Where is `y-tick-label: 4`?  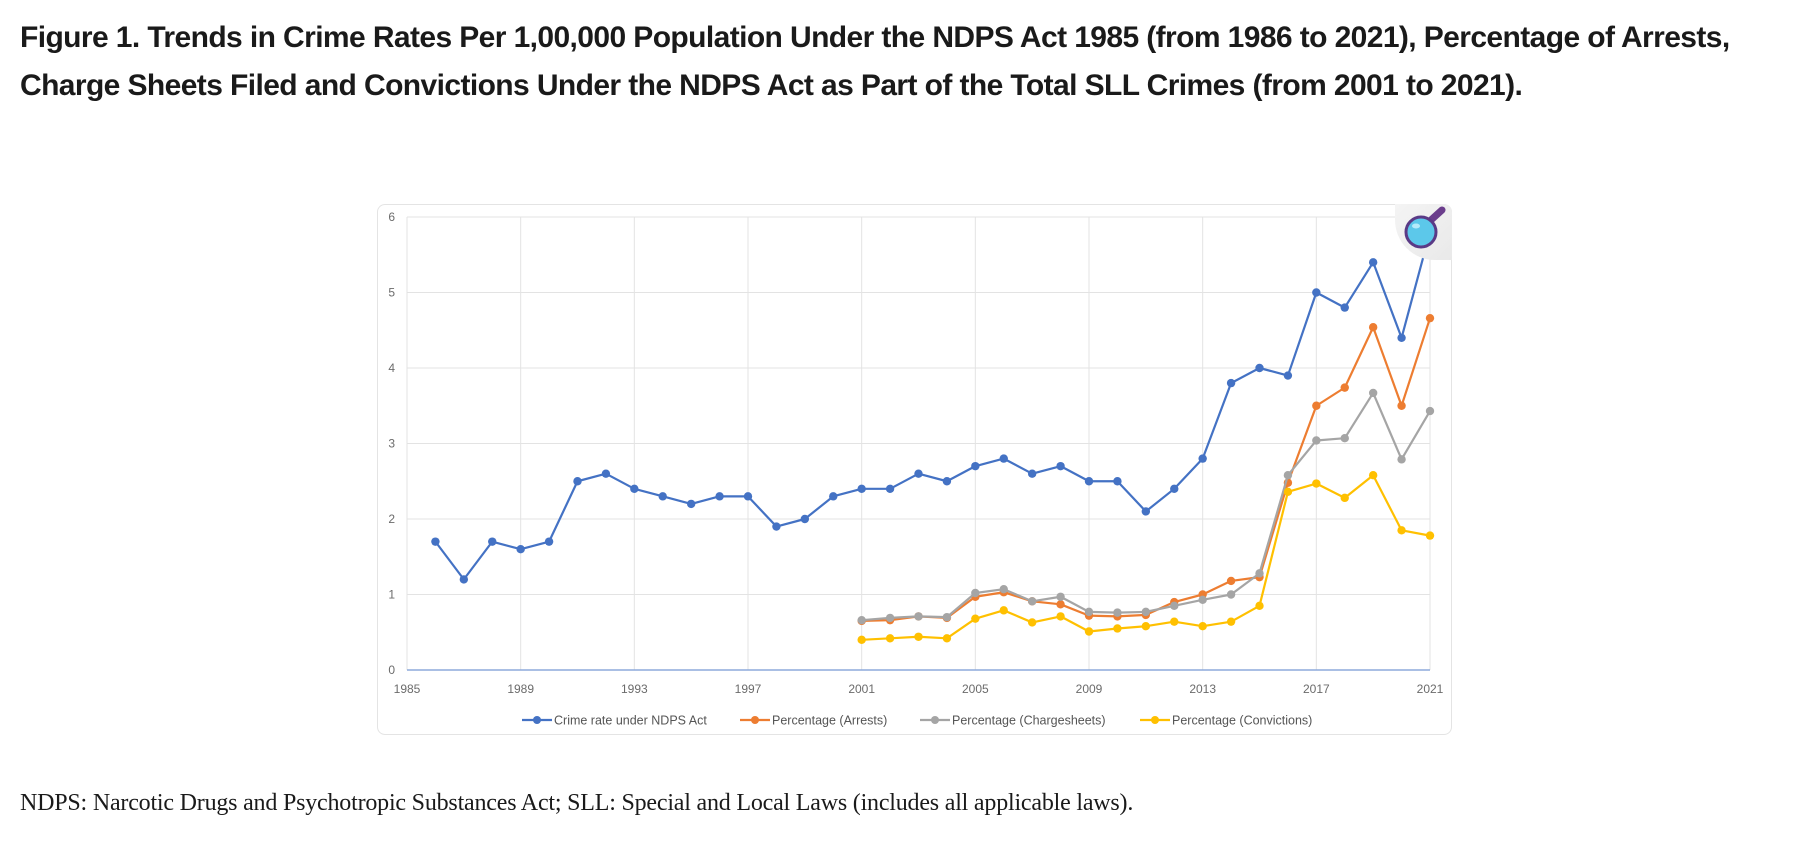 y-tick-label: 4 is located at coordinates (391, 368).